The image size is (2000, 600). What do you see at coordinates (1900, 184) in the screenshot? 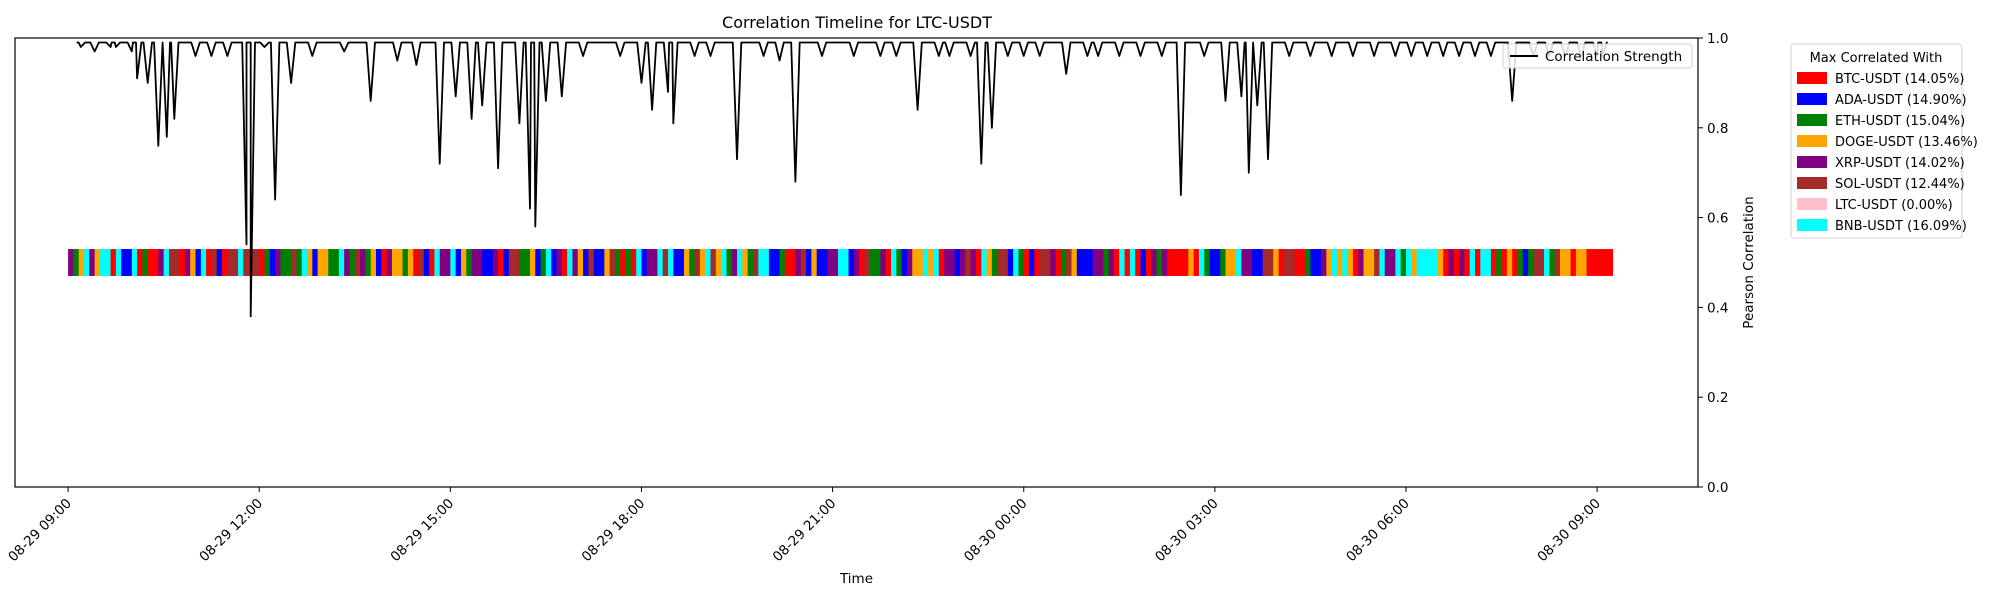
I see `legend-label-sol-usdt: SOL-USDT (12.44%)` at bounding box center [1900, 184].